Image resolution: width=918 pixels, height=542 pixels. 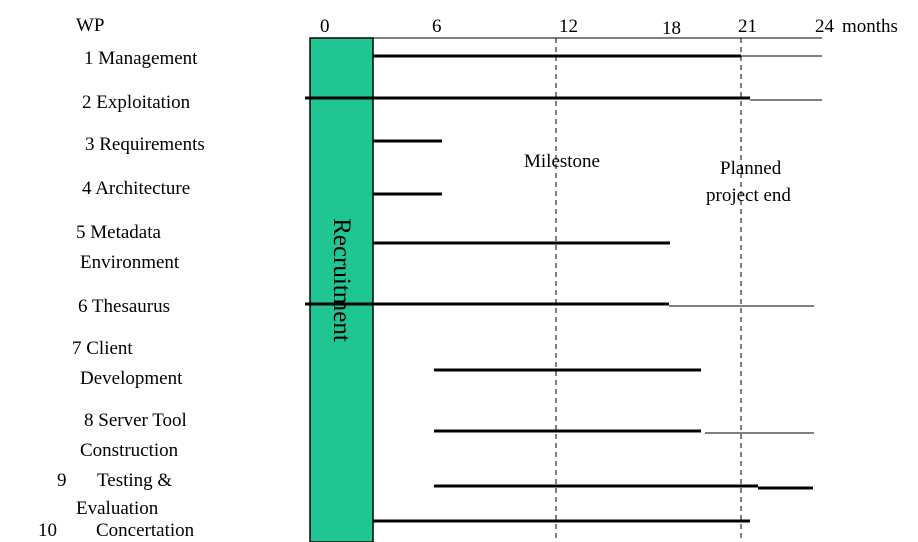 I want to click on tick-24: 24, so click(x=824, y=26).